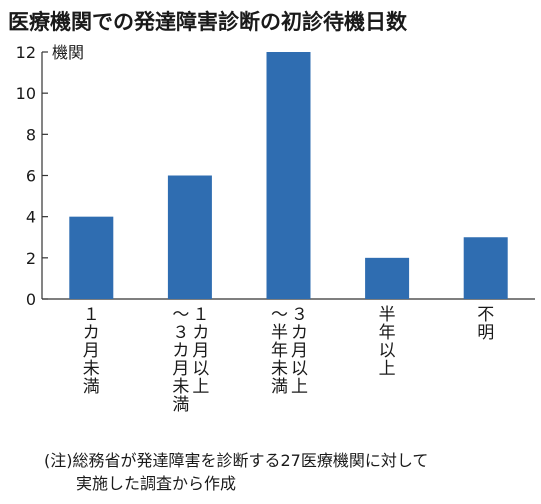 This screenshot has height=504, width=541. Describe the element at coordinates (236, 460) in the screenshot. I see `footnote-line1: (注)総務省が発達障害を診断する27医療機関に対して` at that location.